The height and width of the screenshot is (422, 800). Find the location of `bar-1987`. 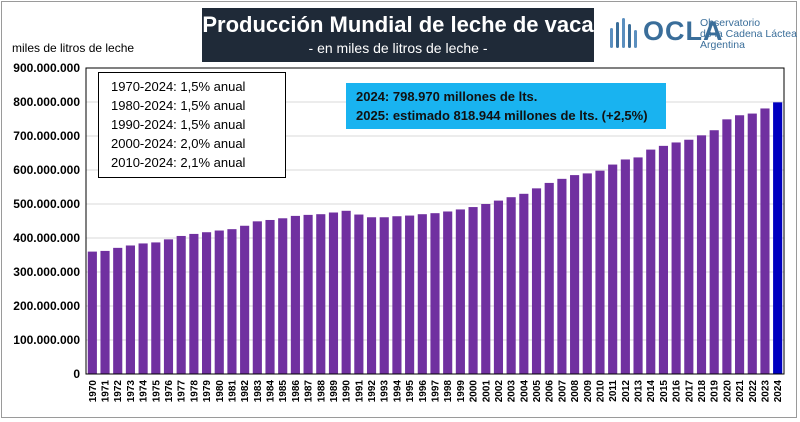

bar-1987 is located at coordinates (308, 294).